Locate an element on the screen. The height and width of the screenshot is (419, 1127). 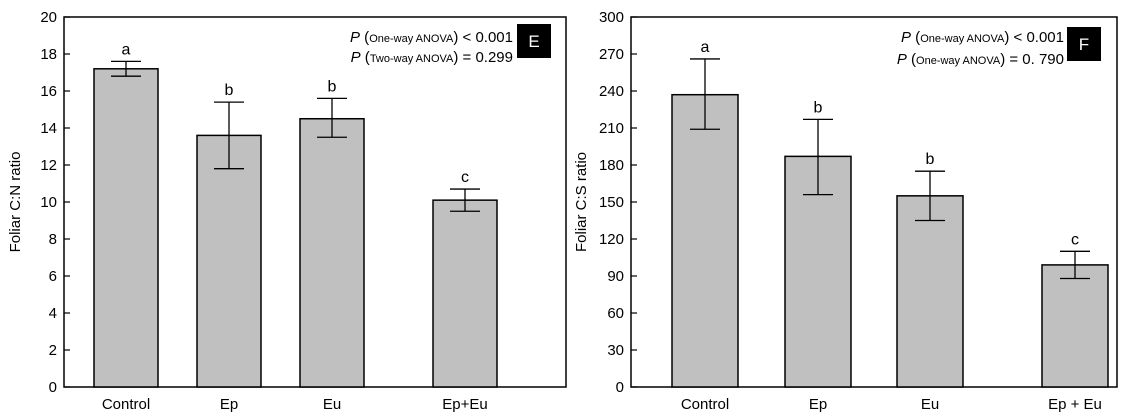
panel-e-category-label: Eu is located at coordinates (332, 404).